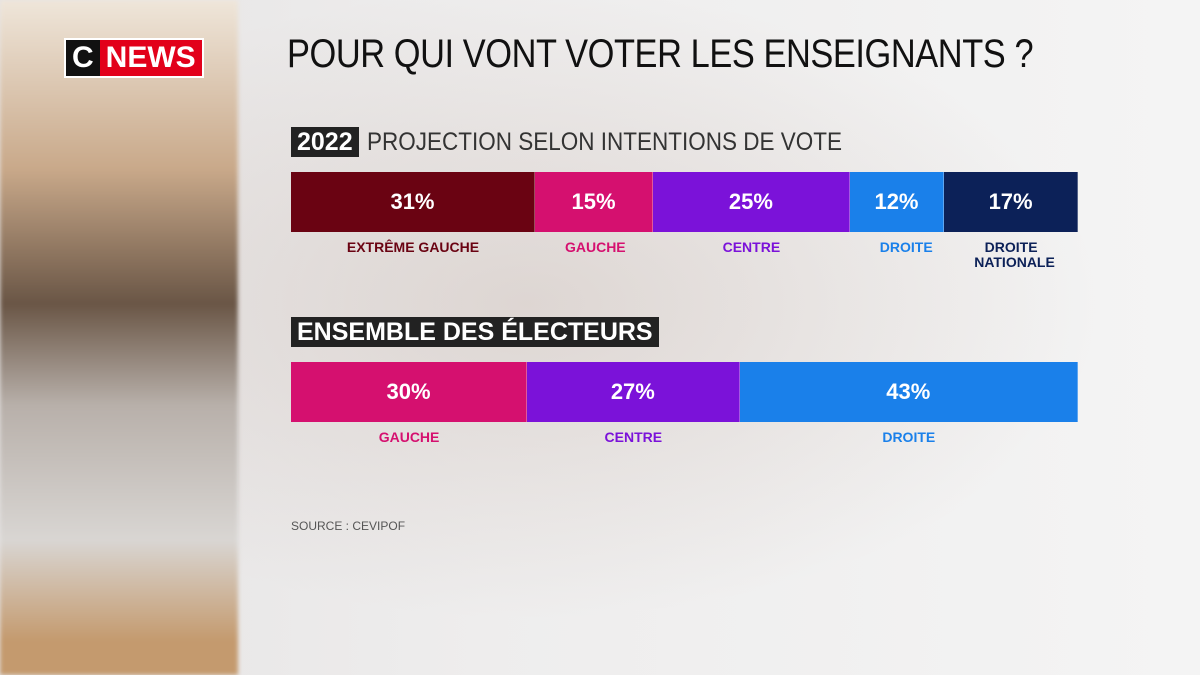 The image size is (1200, 675). What do you see at coordinates (409, 392) in the screenshot?
I see `bar-segment: 30%` at bounding box center [409, 392].